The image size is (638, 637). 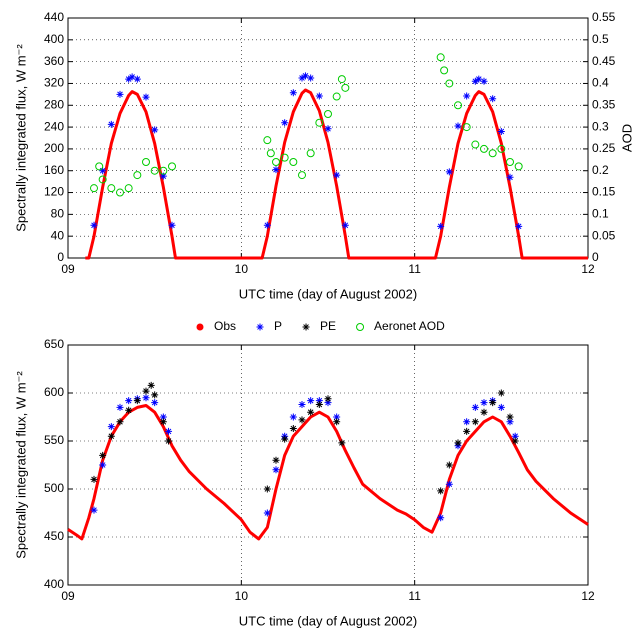 I want to click on y-tick-label: 600, so click(x=54, y=392).